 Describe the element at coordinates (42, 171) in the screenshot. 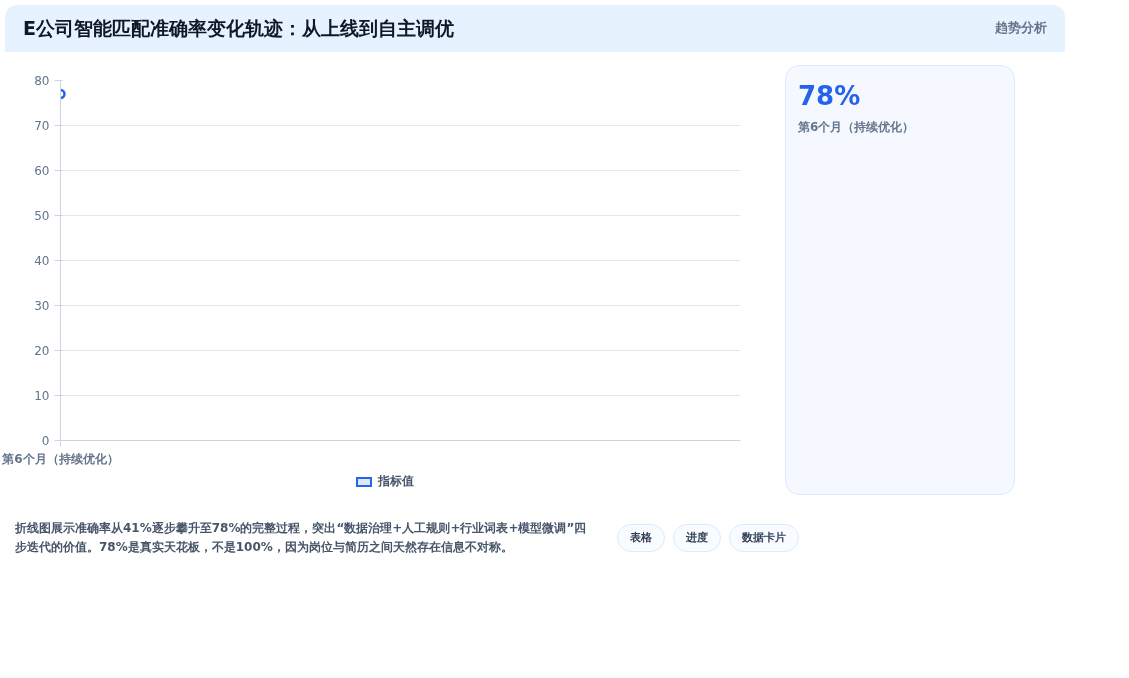

I see `y-tick-label: 60` at that location.